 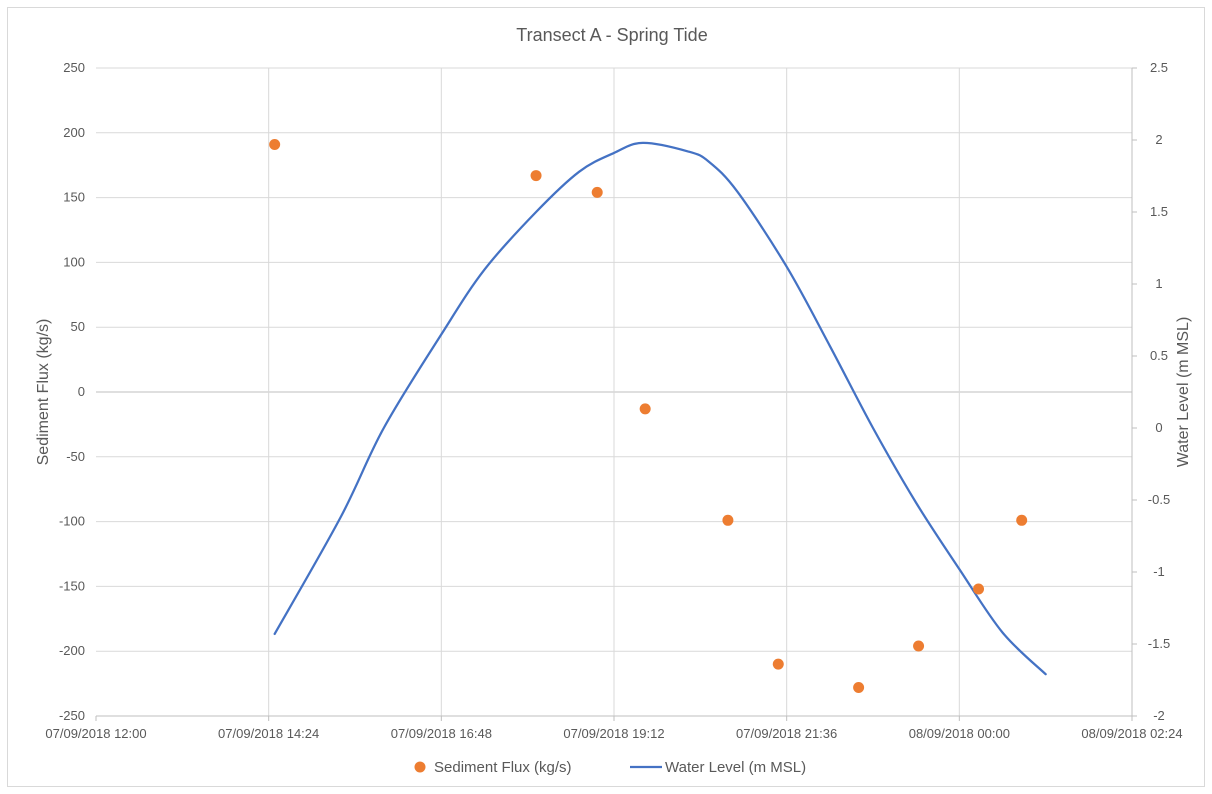 What do you see at coordinates (75, 456) in the screenshot?
I see `y-left-tick-label: -50` at bounding box center [75, 456].